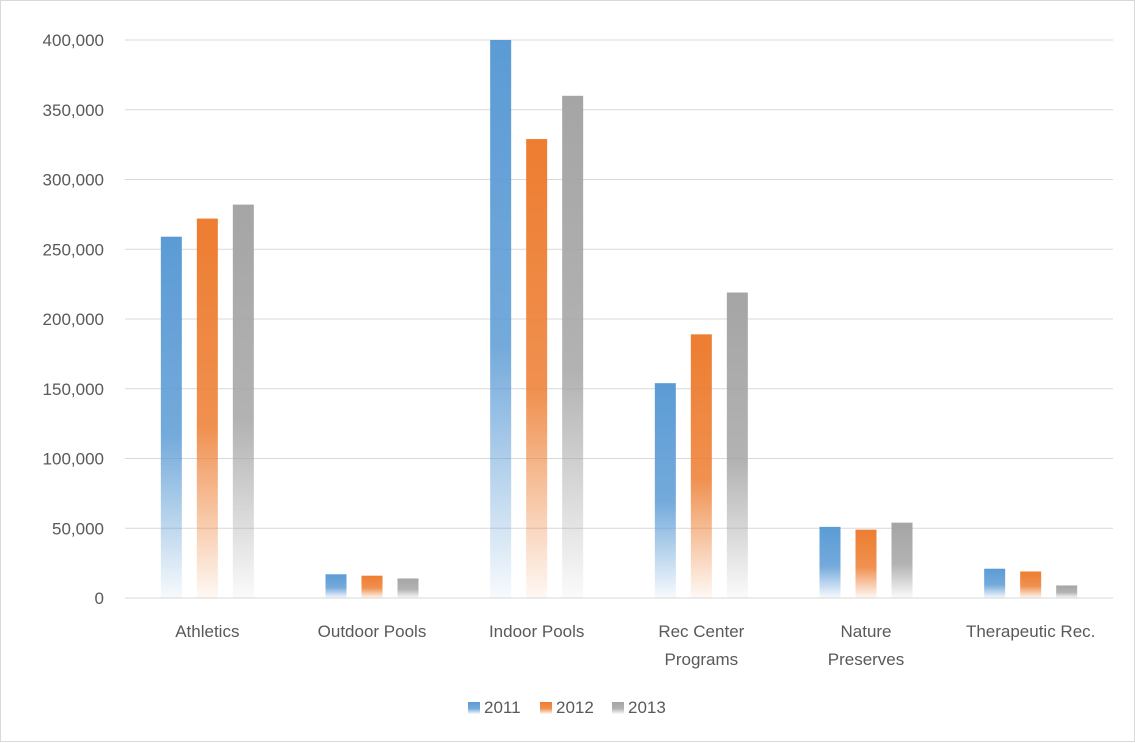 The height and width of the screenshot is (743, 1135). I want to click on y-tick-label: 0, so click(99, 598).